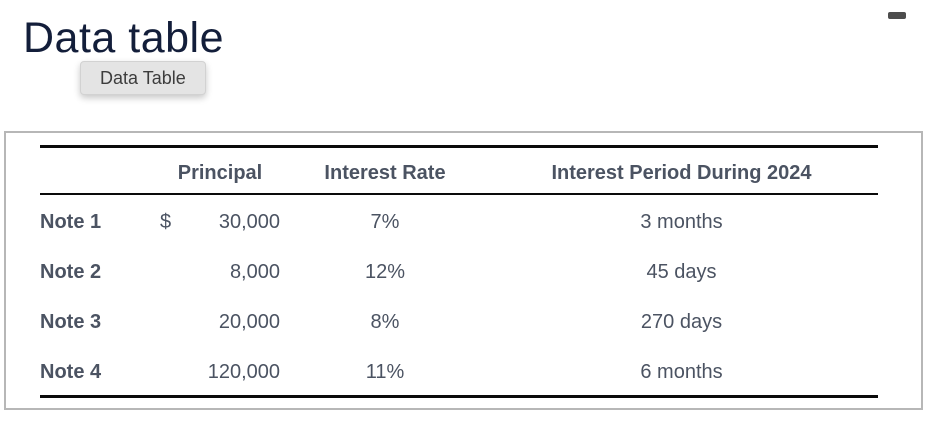  I want to click on header-principal: Principal, so click(220, 172).